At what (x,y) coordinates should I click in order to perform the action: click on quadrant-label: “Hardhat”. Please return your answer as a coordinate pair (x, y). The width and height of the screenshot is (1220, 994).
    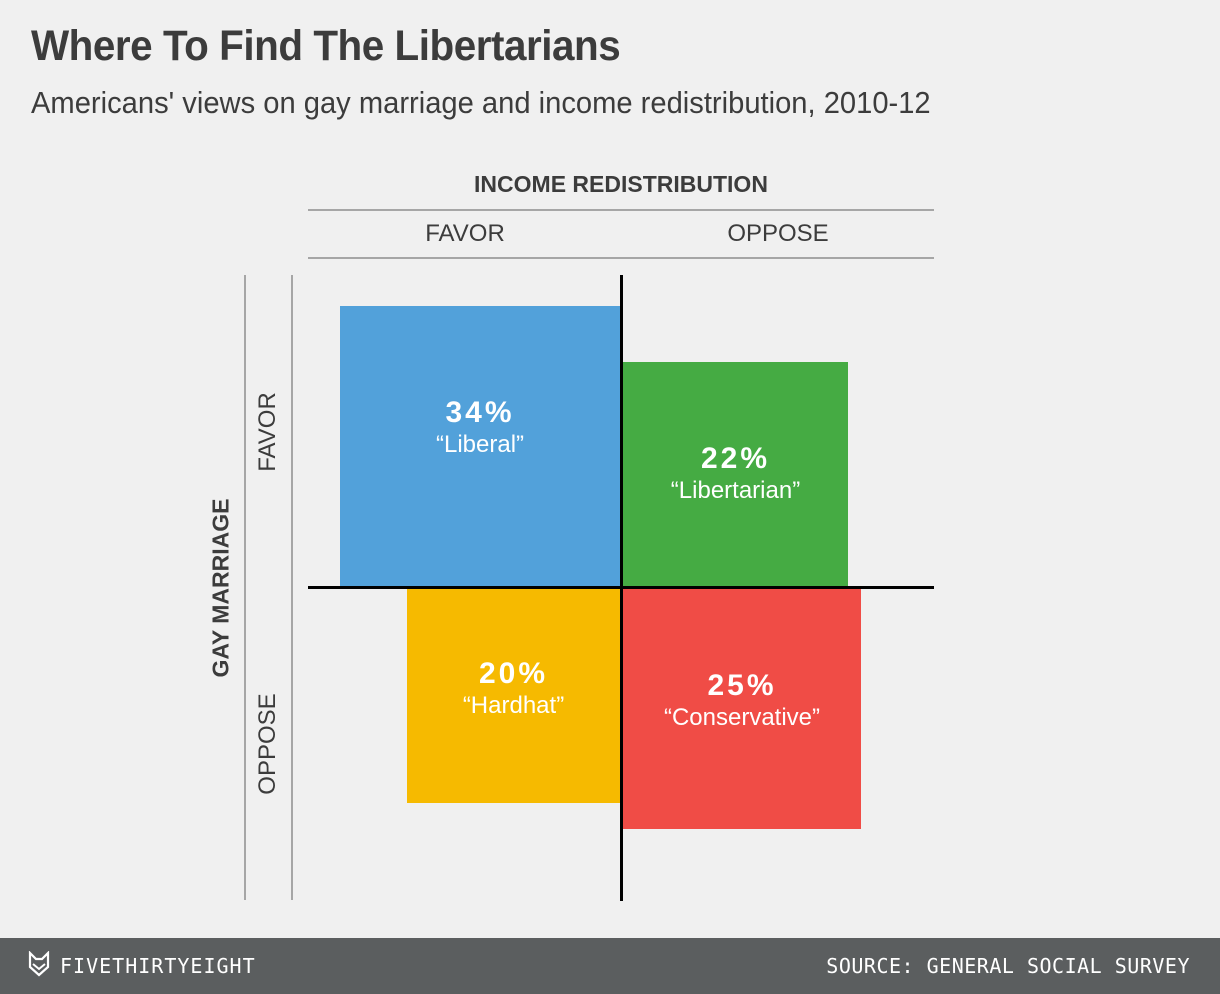
    Looking at the image, I should click on (513, 705).